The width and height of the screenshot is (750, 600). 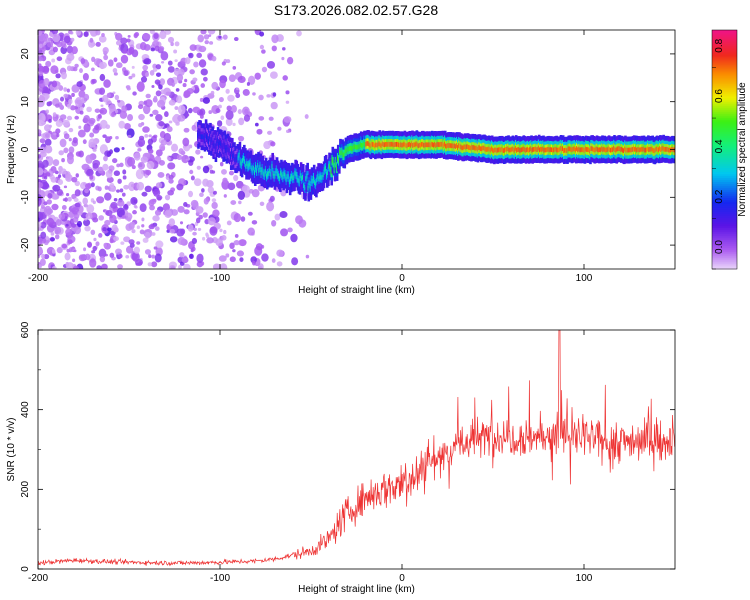 I want to click on y-tick-label: 0, so click(x=25, y=569).